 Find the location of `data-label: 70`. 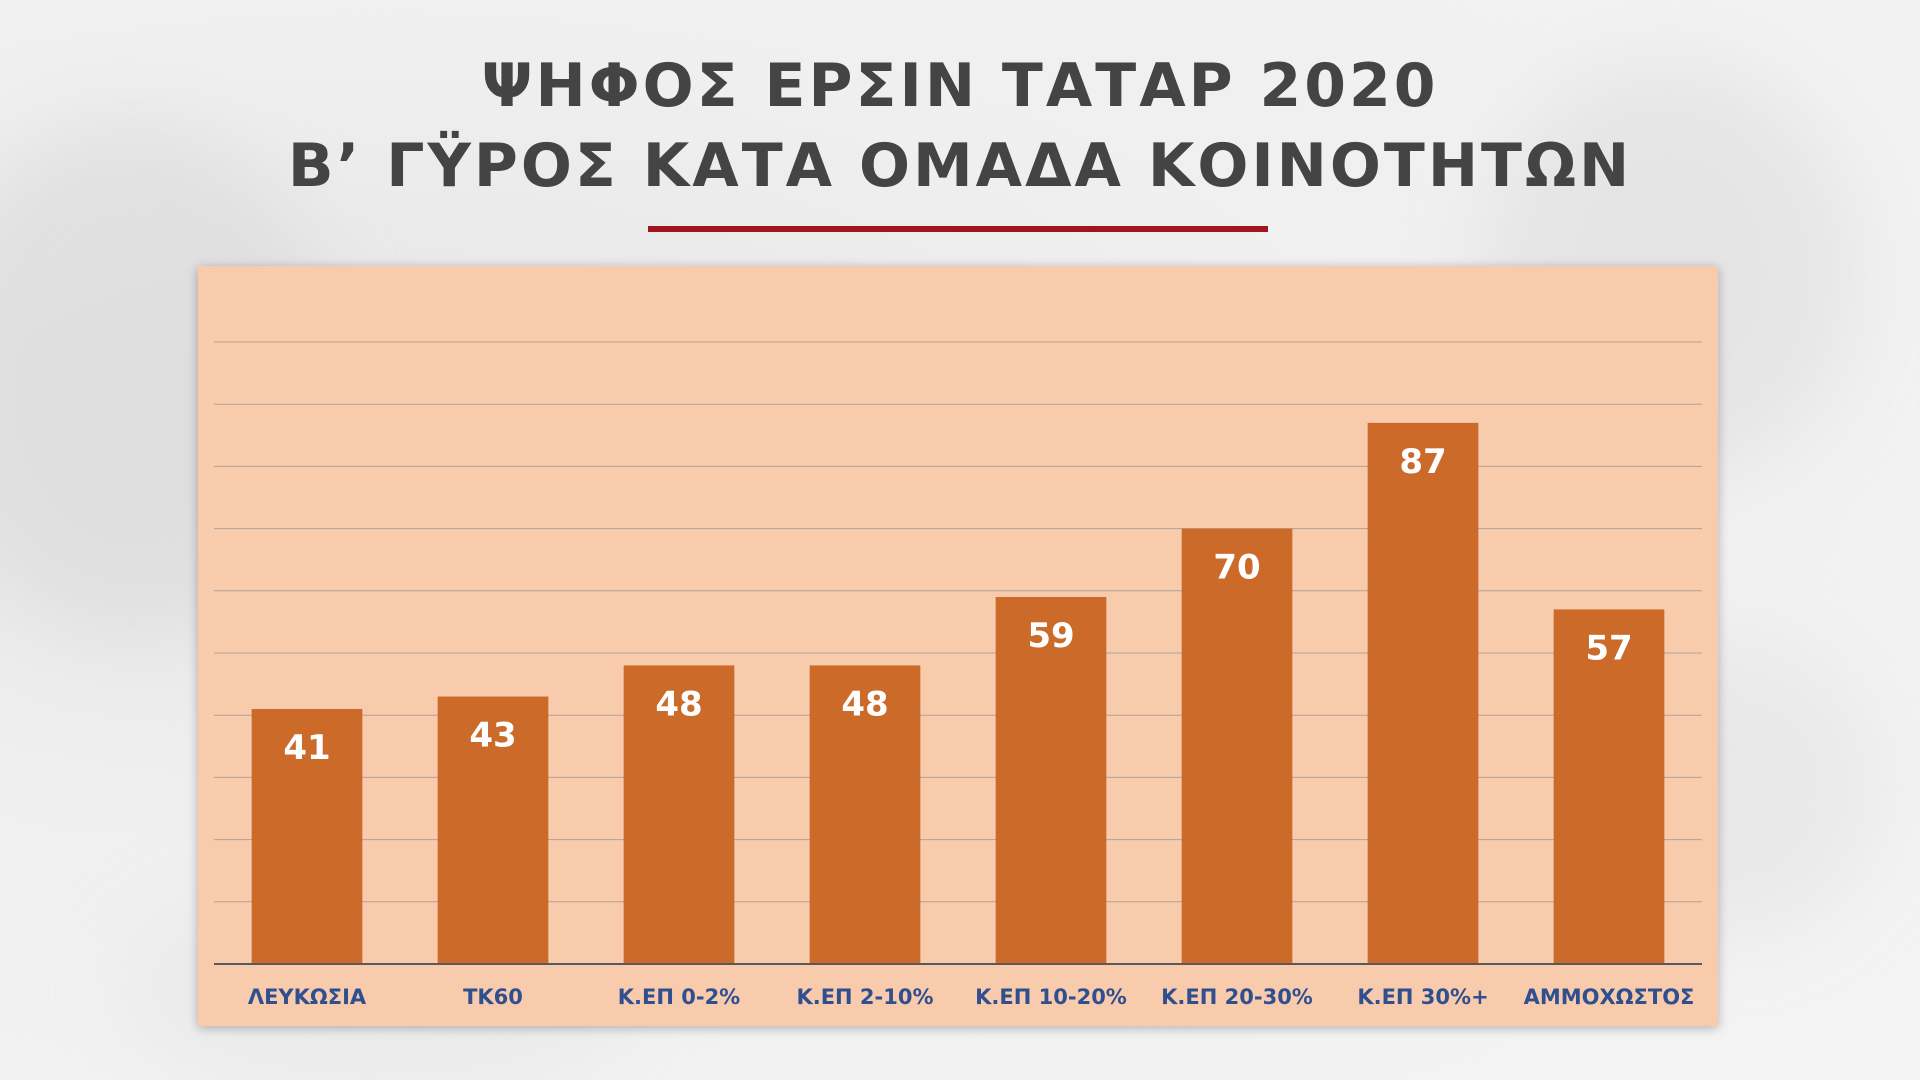

data-label: 70 is located at coordinates (1236, 568).